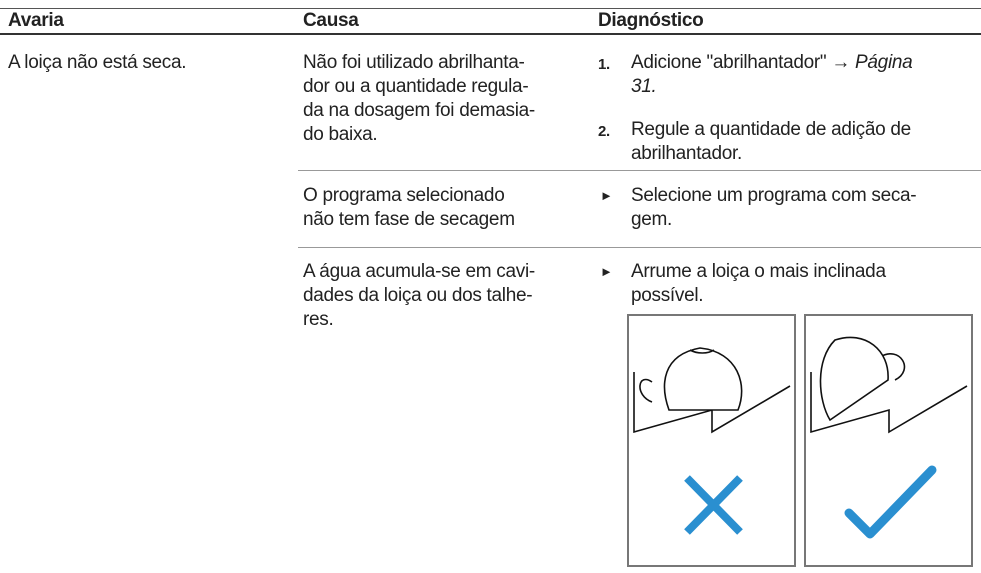  What do you see at coordinates (652, 219) in the screenshot?
I see `line: gem.` at bounding box center [652, 219].